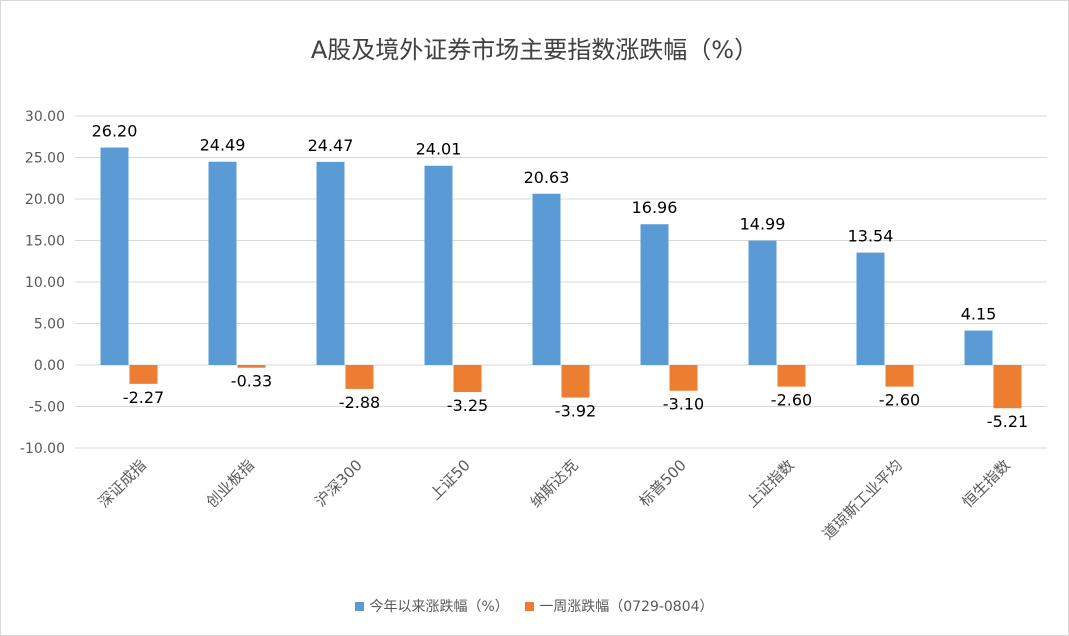  I want to click on y-tick-label: 20.00, so click(45, 200).